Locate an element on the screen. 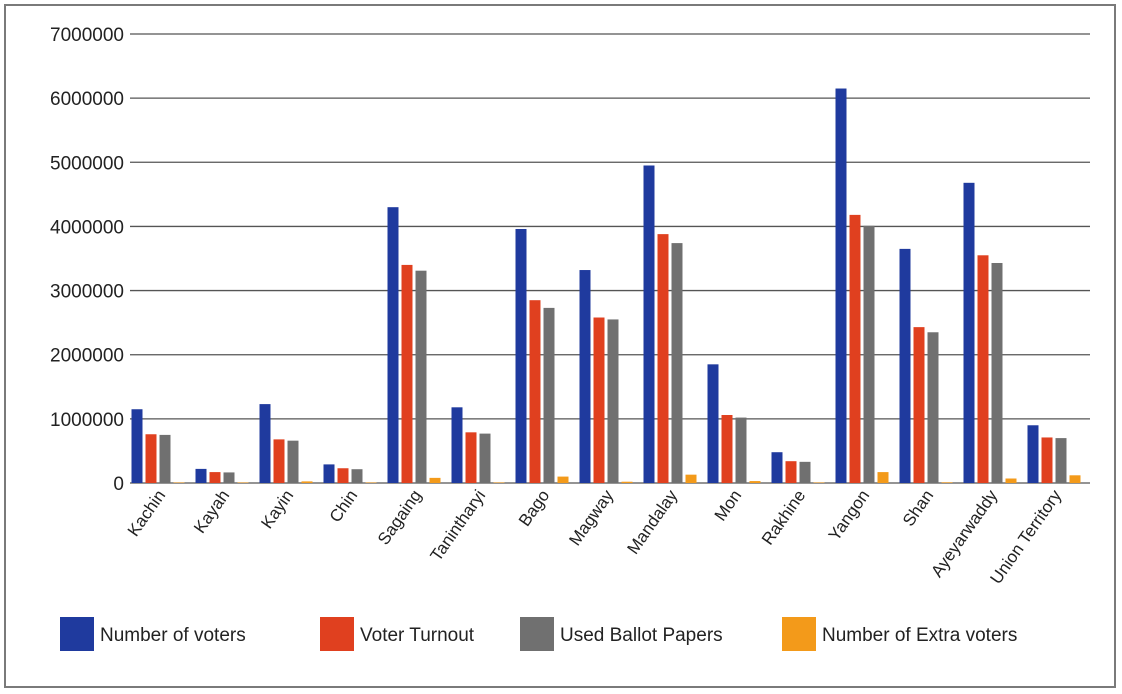  y-tick-label: 1000000 is located at coordinates (87, 420).